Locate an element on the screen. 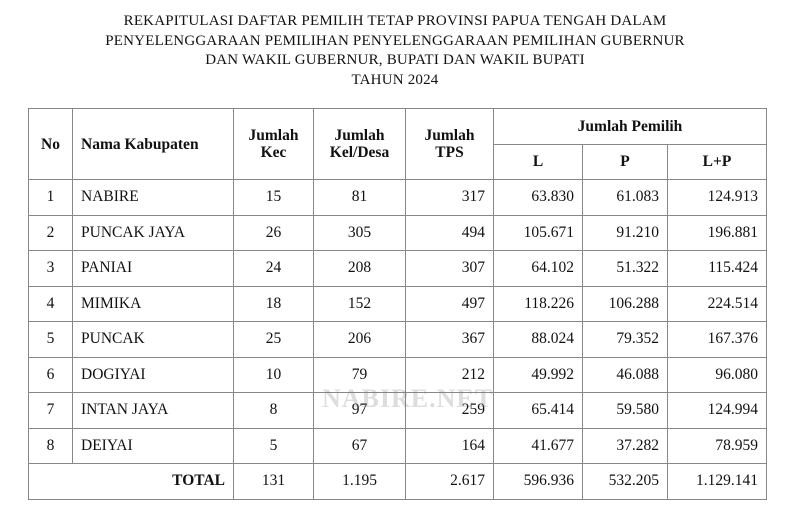 Image resolution: width=790 pixels, height=517 pixels. table-row: 8 DEIYAI 5 67 164 41.677 37.282 78.959 is located at coordinates (397, 445).